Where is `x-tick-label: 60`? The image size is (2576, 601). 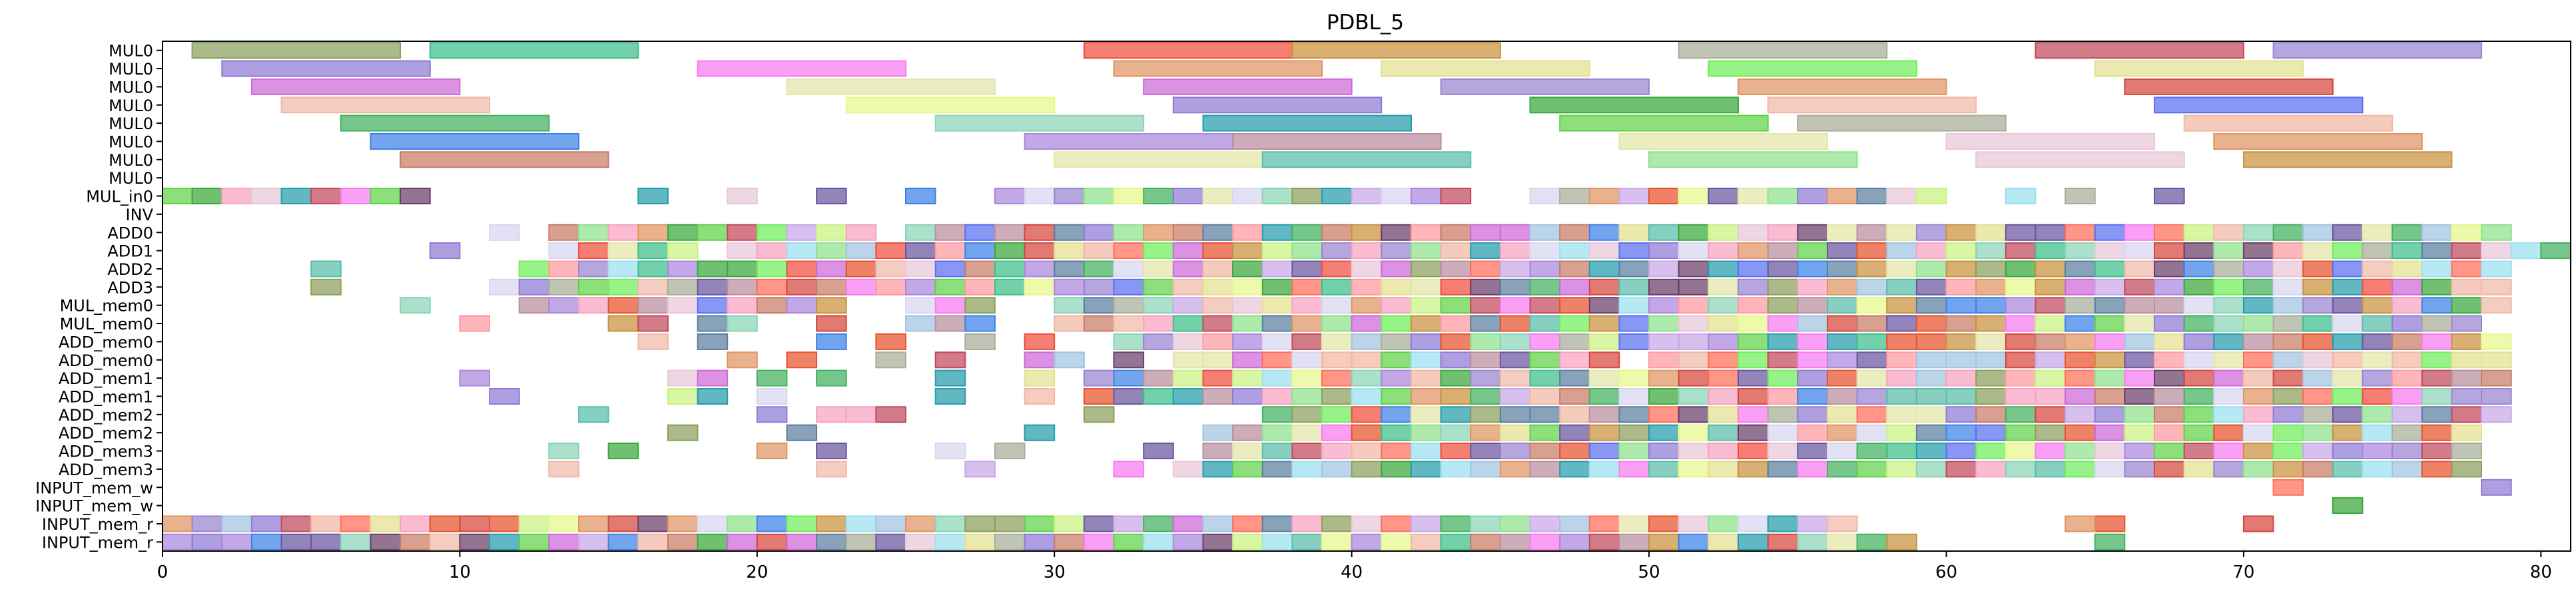 x-tick-label: 60 is located at coordinates (1946, 572).